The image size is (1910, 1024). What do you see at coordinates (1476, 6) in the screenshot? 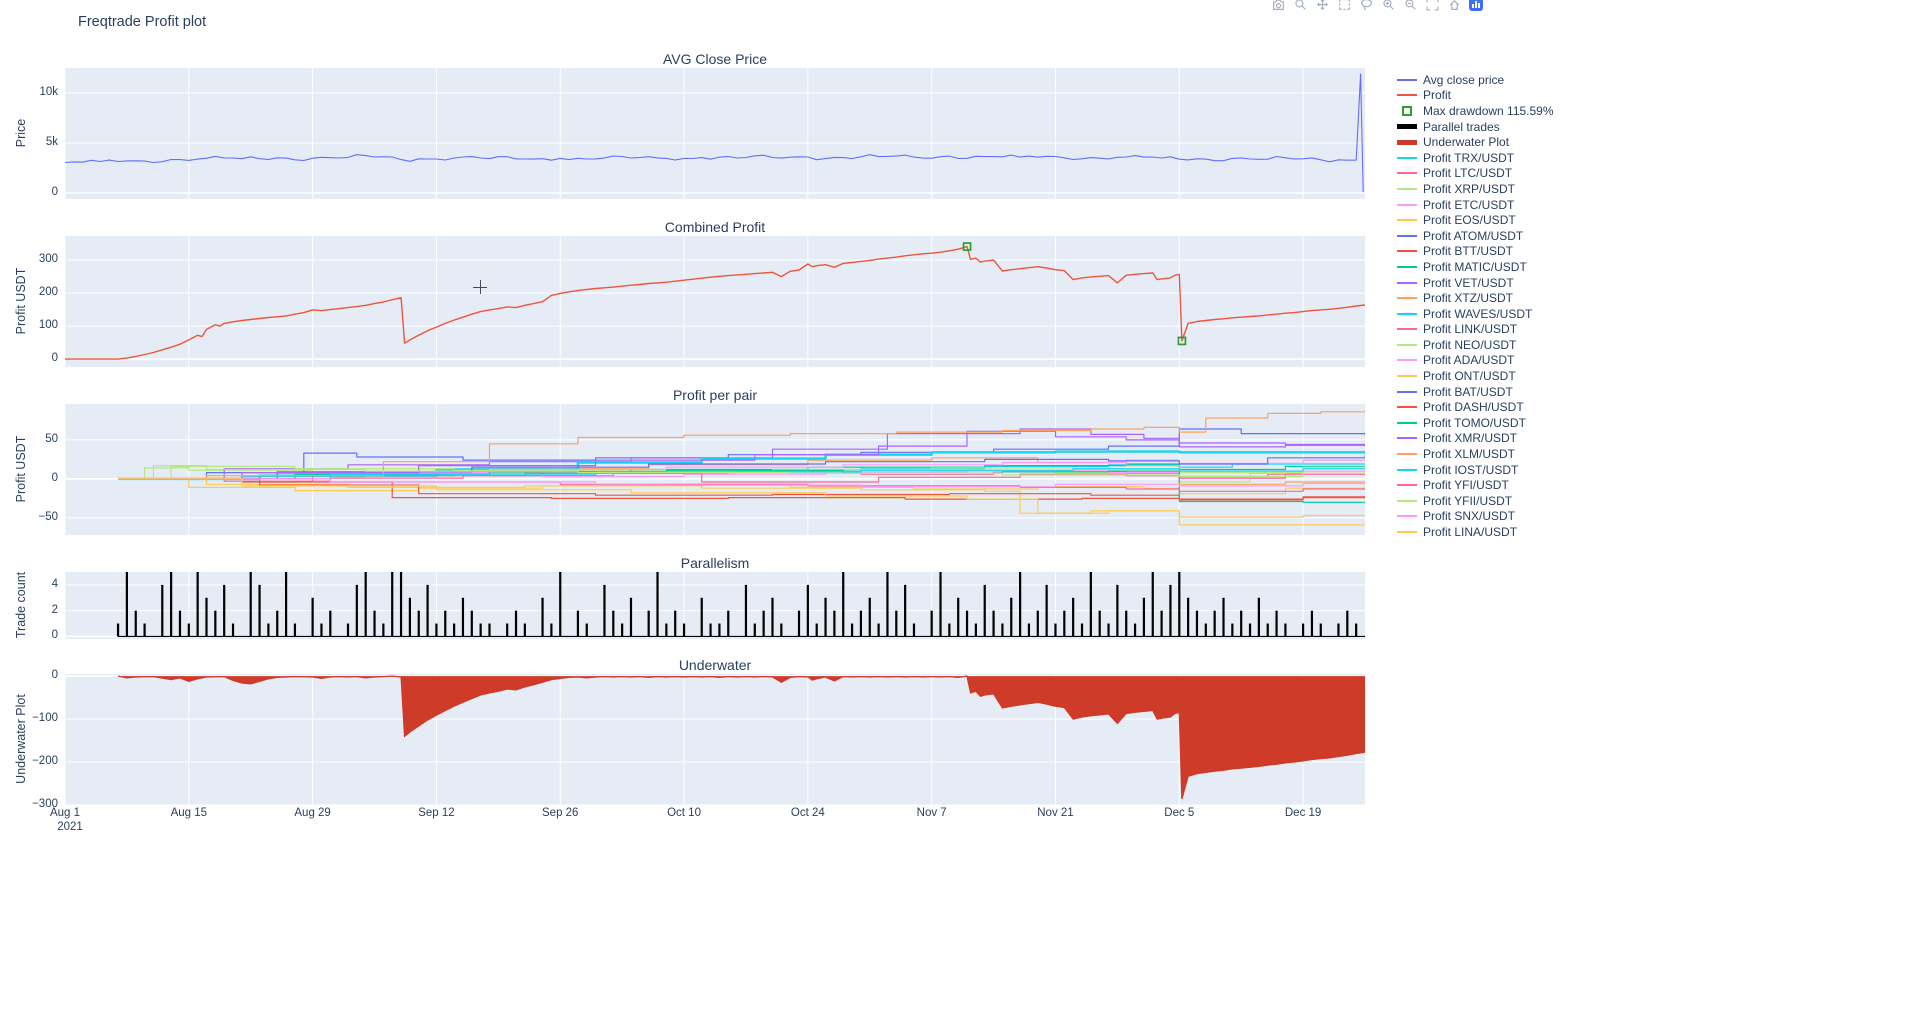
I see `plotly-logo` at bounding box center [1476, 6].